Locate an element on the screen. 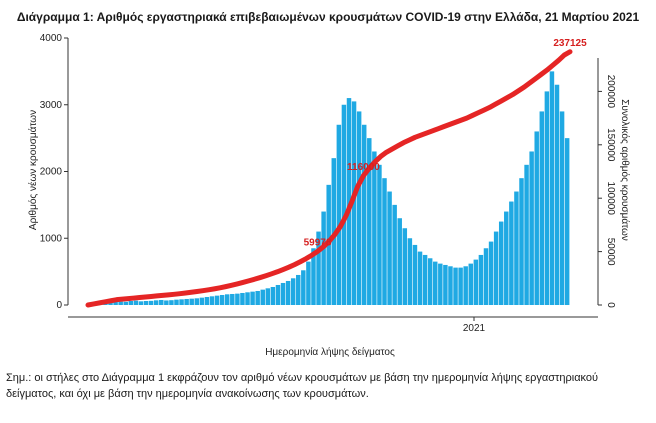 The height and width of the screenshot is (423, 656). y2-tick-label: 100000 is located at coordinates (610, 199).